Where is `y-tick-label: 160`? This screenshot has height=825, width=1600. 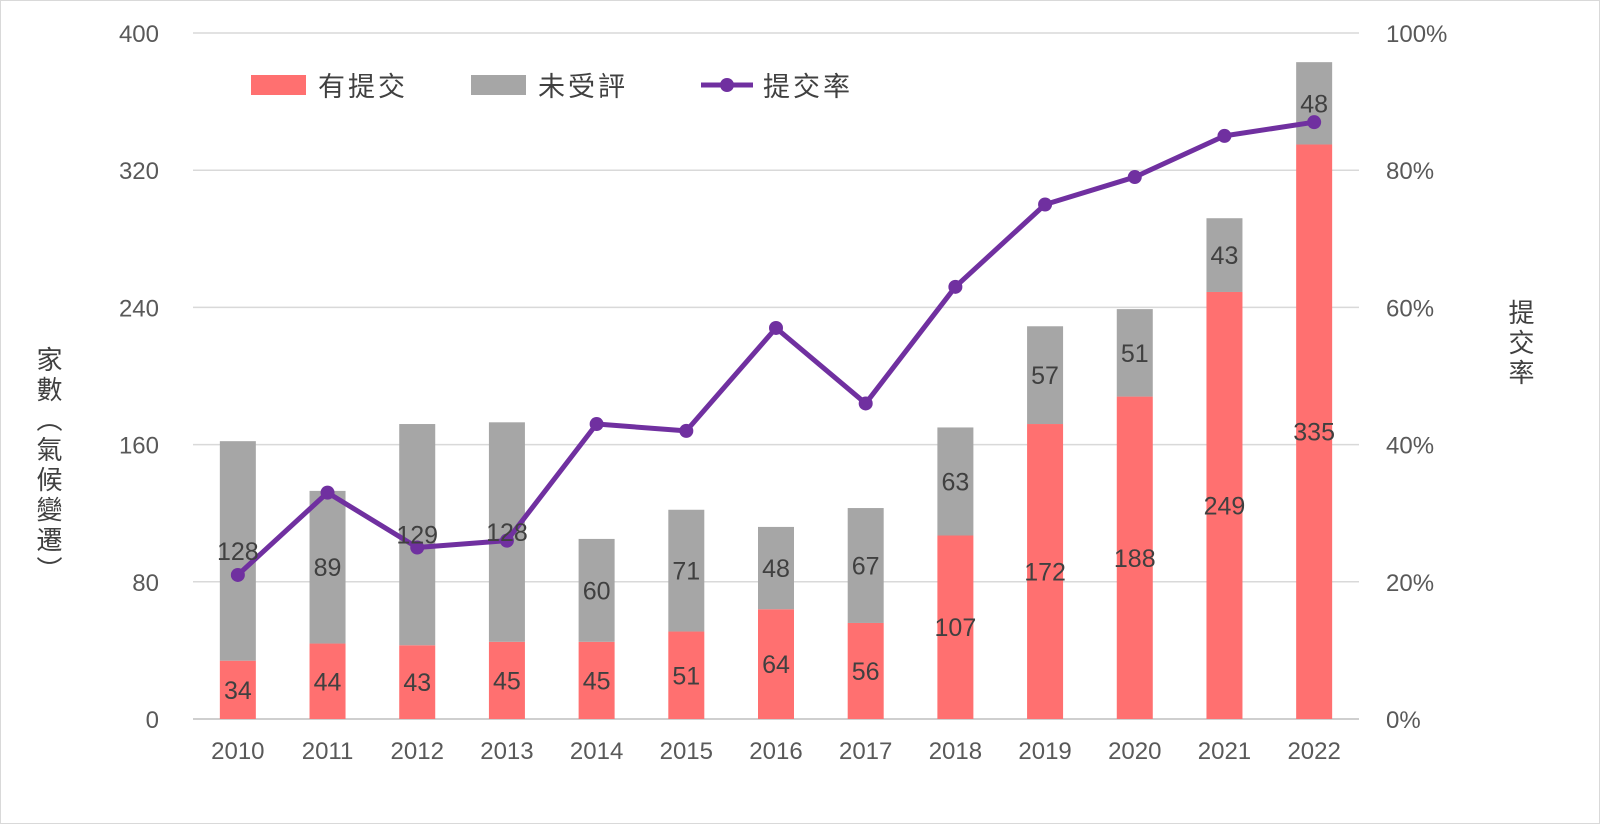 y-tick-label: 160 is located at coordinates (139, 446).